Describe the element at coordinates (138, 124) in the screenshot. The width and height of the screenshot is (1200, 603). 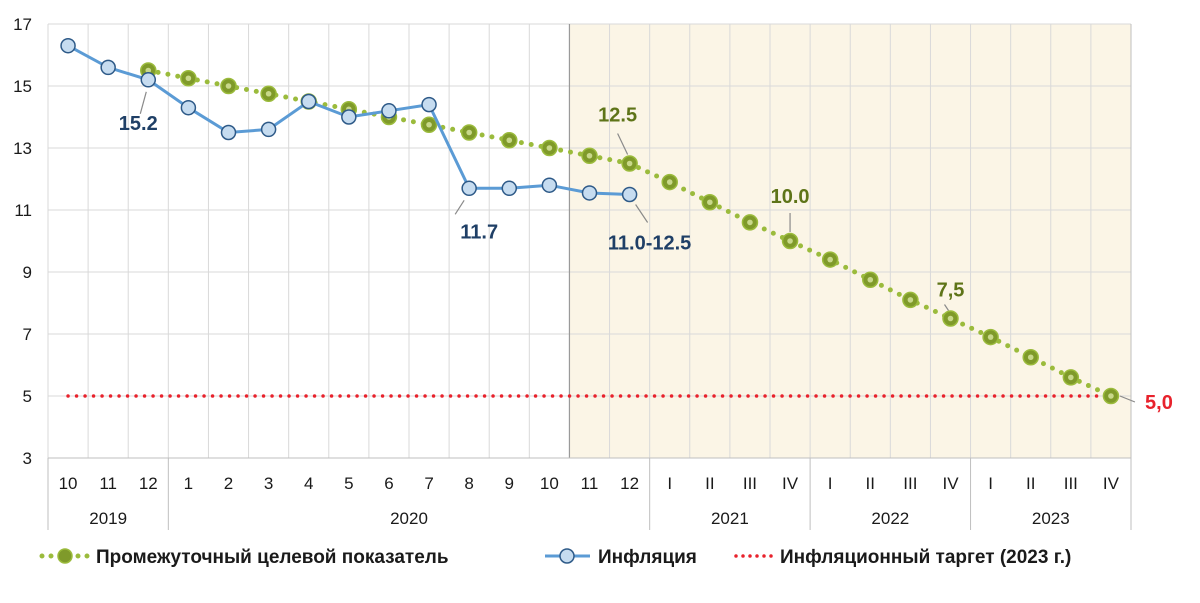
I see `annotation-label: 15.2` at that location.